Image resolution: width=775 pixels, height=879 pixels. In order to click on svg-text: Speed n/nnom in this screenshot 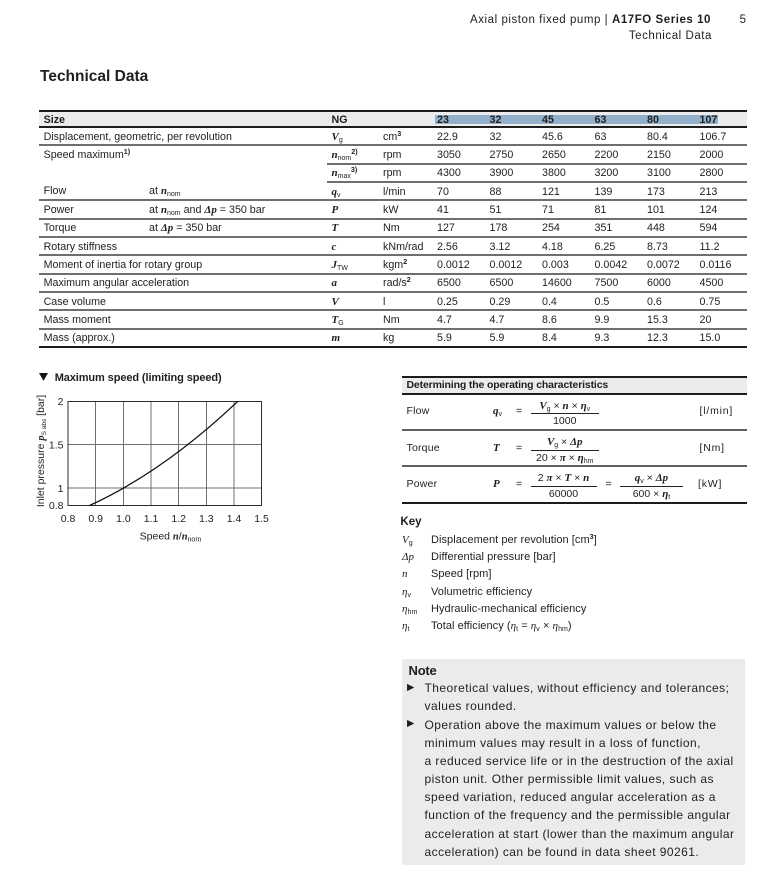, I will do `click(171, 537)`.